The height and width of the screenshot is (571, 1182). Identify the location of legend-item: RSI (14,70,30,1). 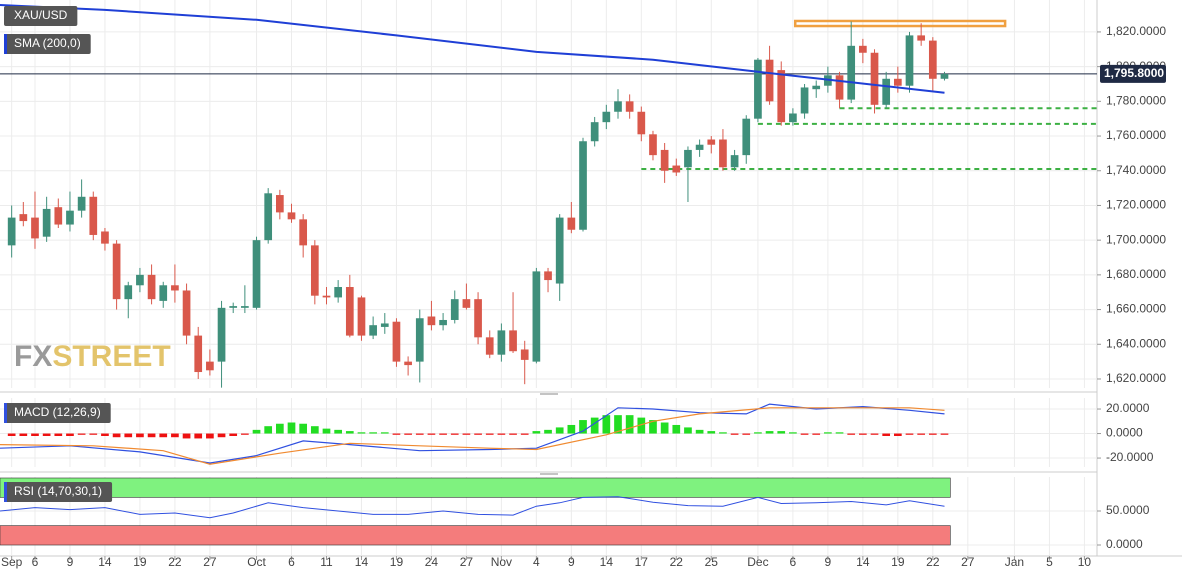
(58, 492).